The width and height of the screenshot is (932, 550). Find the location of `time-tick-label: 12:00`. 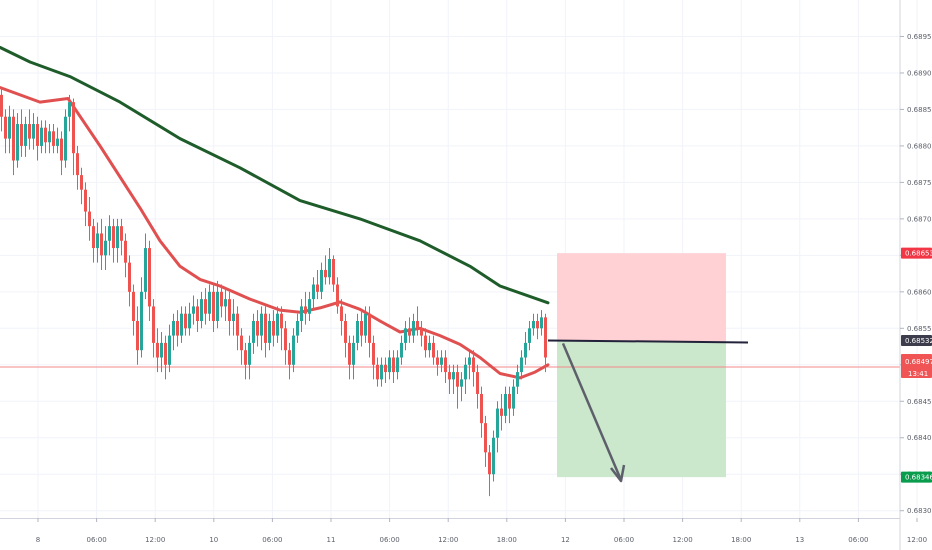

time-tick-label: 12:00 is located at coordinates (448, 540).